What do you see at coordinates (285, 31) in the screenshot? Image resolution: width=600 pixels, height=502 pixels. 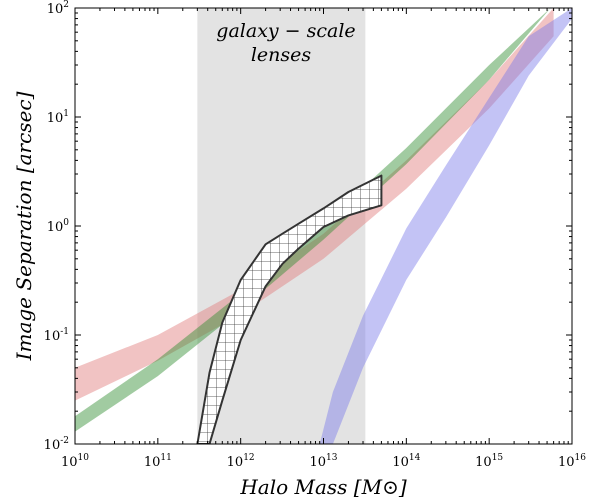 I see `annotation-line-1: galaxy − scale` at bounding box center [285, 31].